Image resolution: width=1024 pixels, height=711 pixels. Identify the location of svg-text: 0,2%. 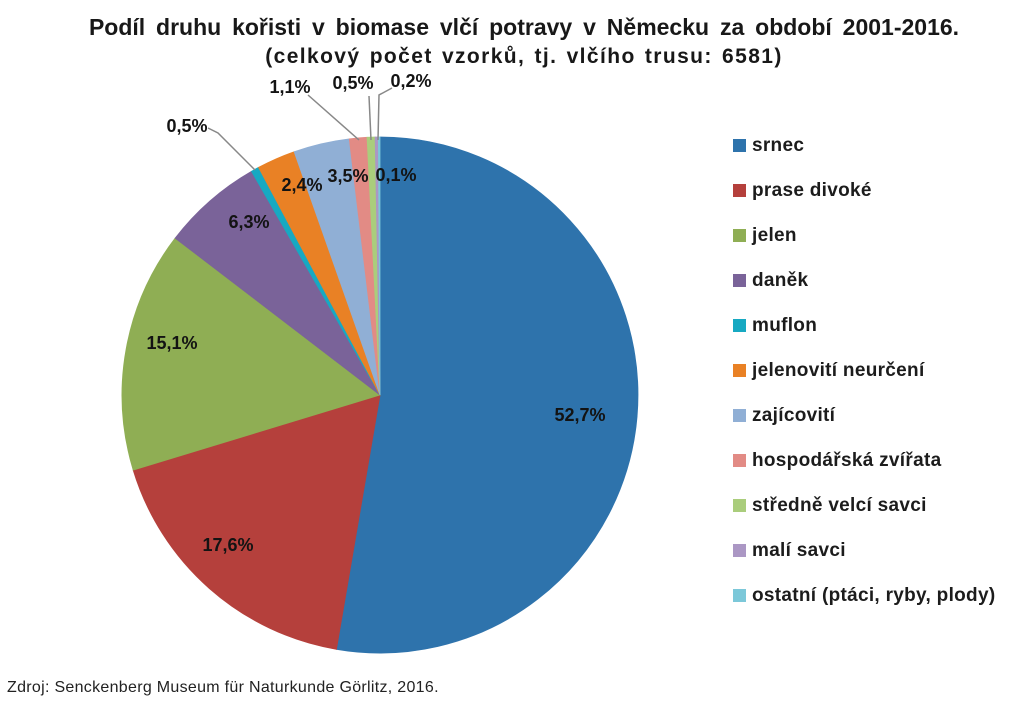
(410, 81).